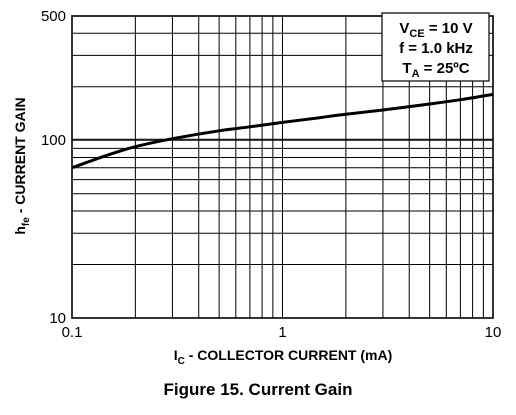 The image size is (516, 415). Describe the element at coordinates (57, 318) in the screenshot. I see `y-tick-label: 10` at that location.